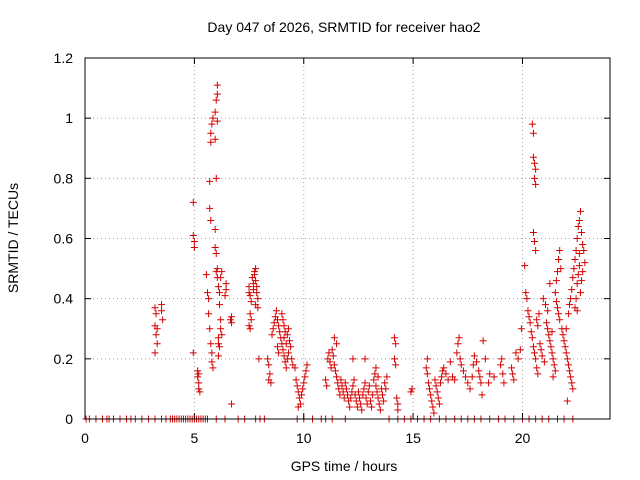 The image size is (640, 480). Describe the element at coordinates (194, 438) in the screenshot. I see `x-tick-label: 5` at that location.